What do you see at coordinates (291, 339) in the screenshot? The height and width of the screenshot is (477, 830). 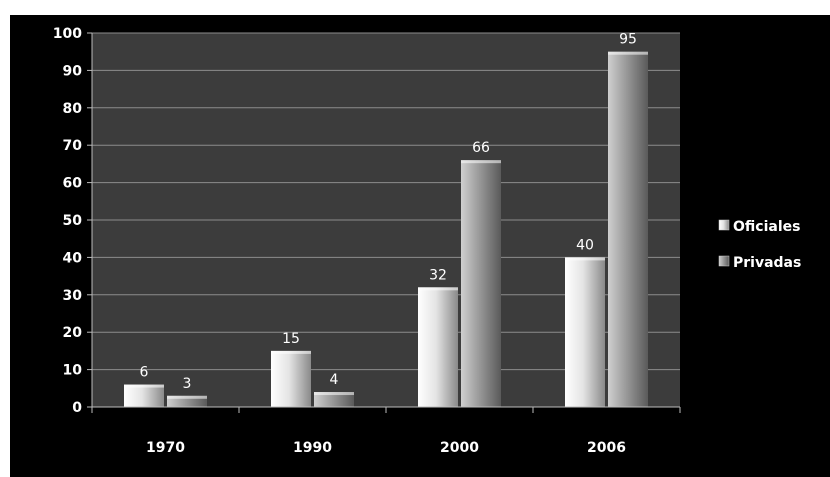 I see `data-label: 15` at bounding box center [291, 339].